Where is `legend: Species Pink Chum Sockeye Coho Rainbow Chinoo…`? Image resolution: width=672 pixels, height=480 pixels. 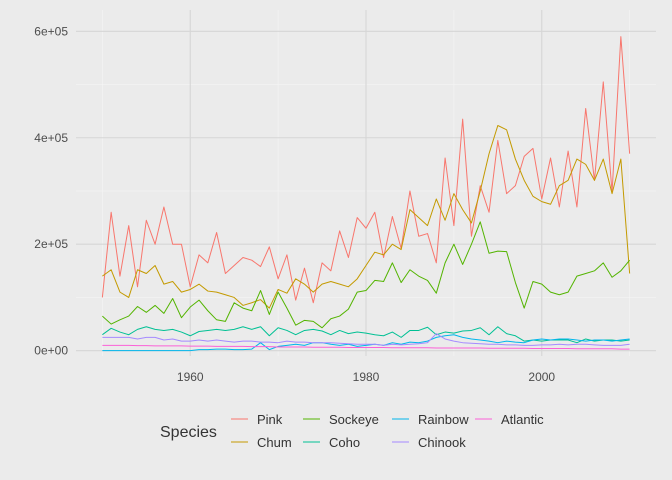 legend: Species Pink Chum Sockeye Coho Rainbow Chinoo… is located at coordinates (352, 431).